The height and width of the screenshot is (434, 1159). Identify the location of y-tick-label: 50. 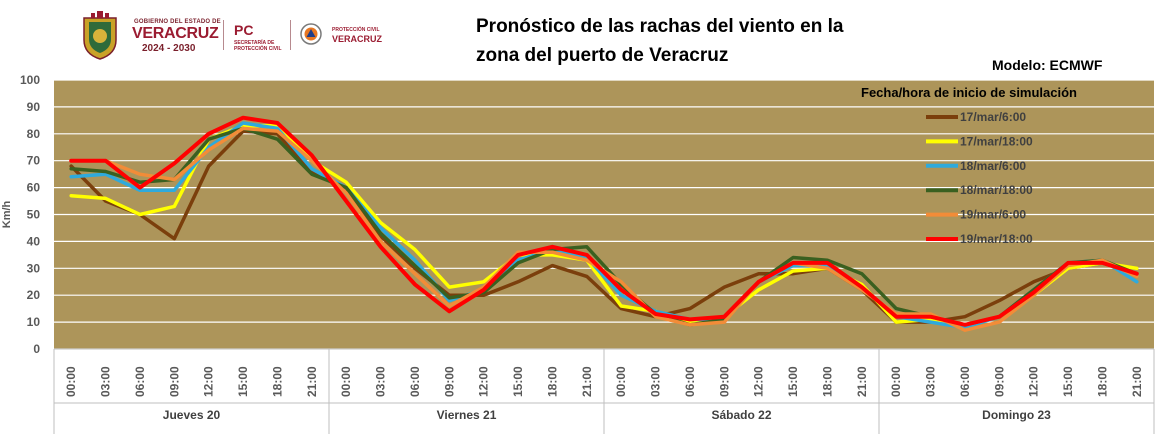
(34, 215).